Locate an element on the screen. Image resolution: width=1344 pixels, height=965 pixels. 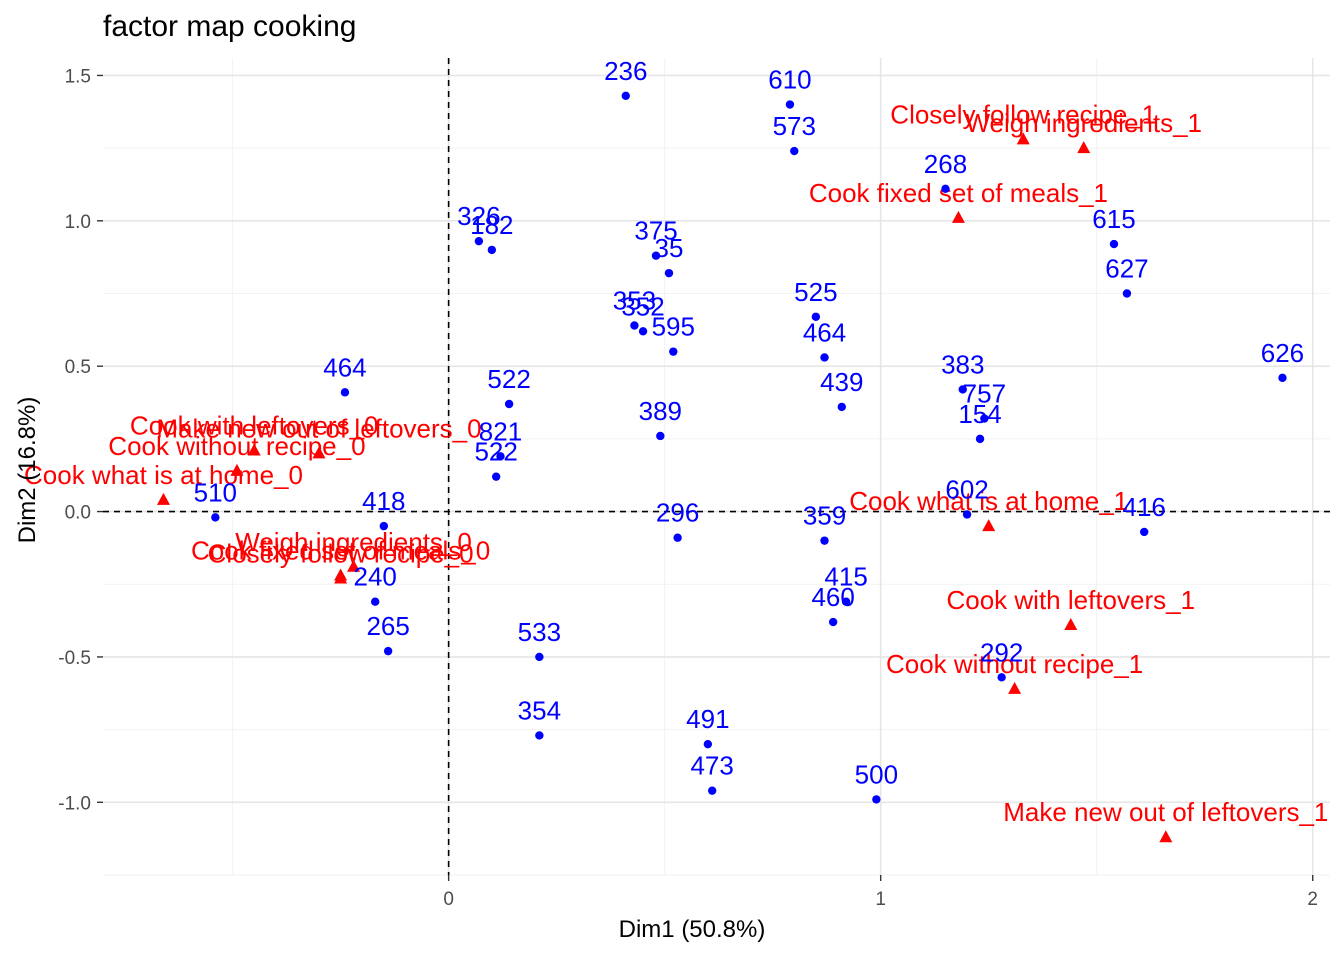
individual-label: 359 is located at coordinates (824, 516).